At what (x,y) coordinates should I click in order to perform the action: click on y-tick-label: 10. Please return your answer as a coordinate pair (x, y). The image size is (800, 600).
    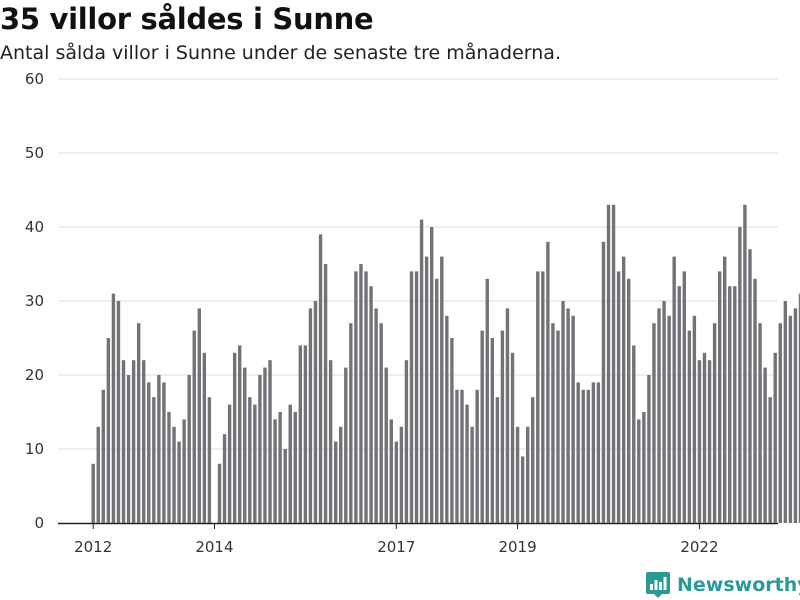
    Looking at the image, I should click on (34, 449).